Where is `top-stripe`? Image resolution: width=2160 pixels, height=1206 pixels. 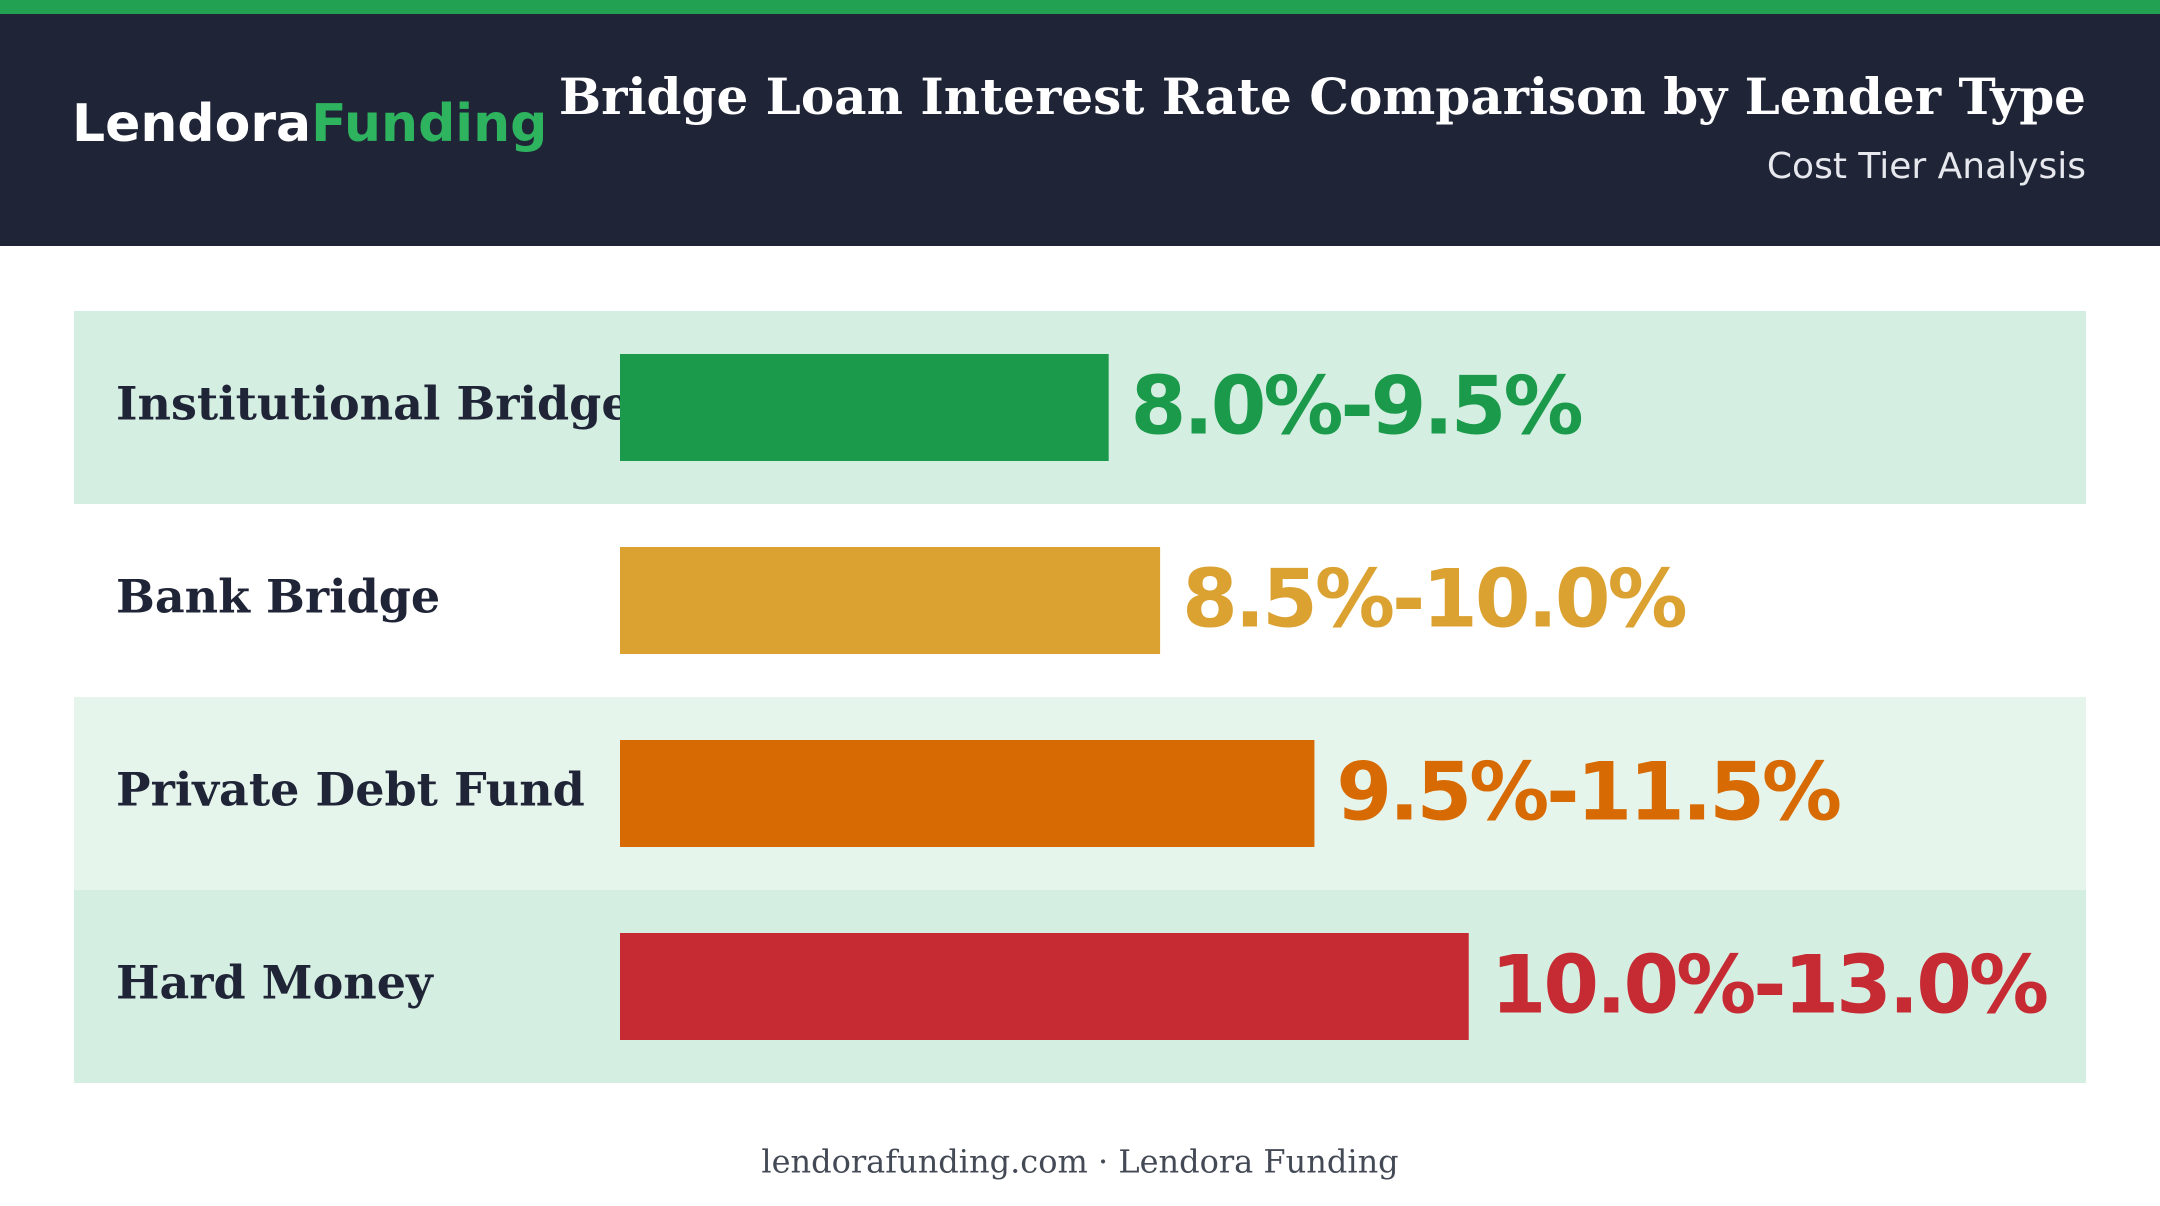 top-stripe is located at coordinates (1080, 7).